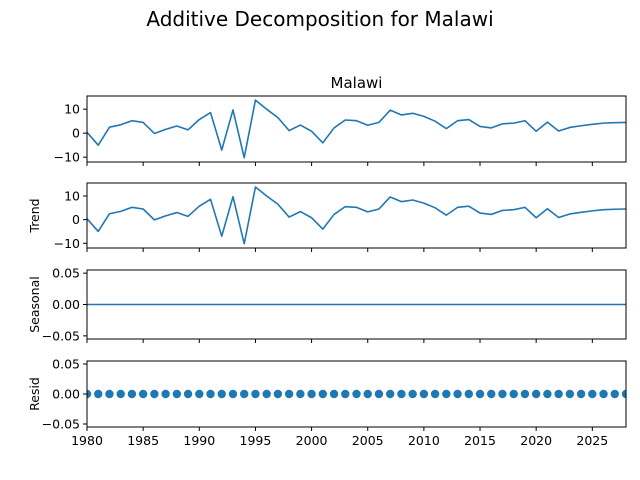  Describe the element at coordinates (34, 215) in the screenshot. I see `y-axis-label-trend: Trend` at that location.